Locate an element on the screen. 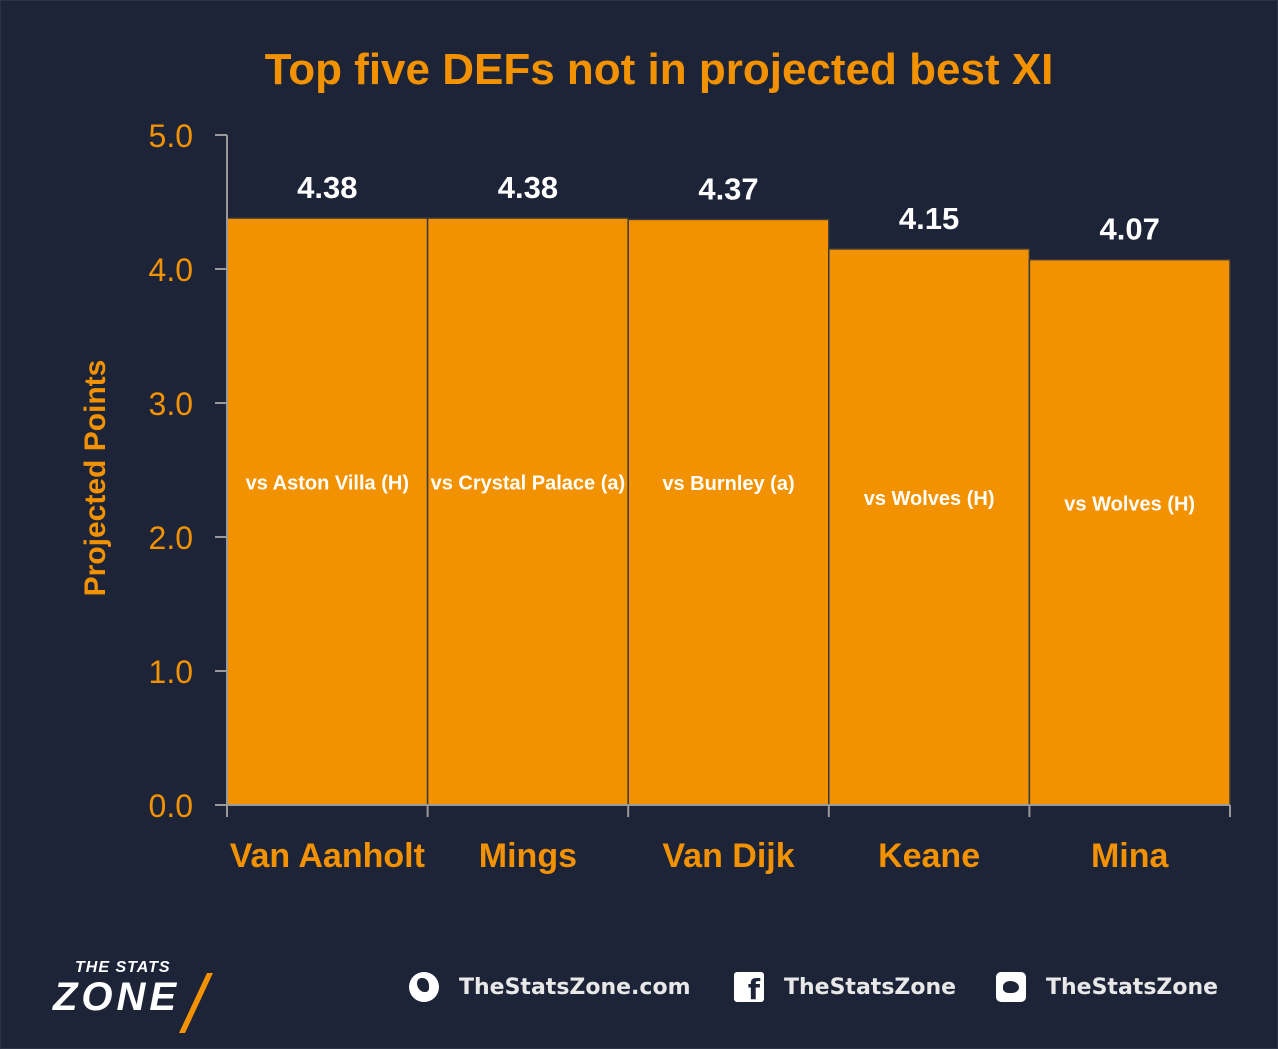 This screenshot has height=1049, width=1278. x-tick-label: Van Dijk is located at coordinates (728, 856).